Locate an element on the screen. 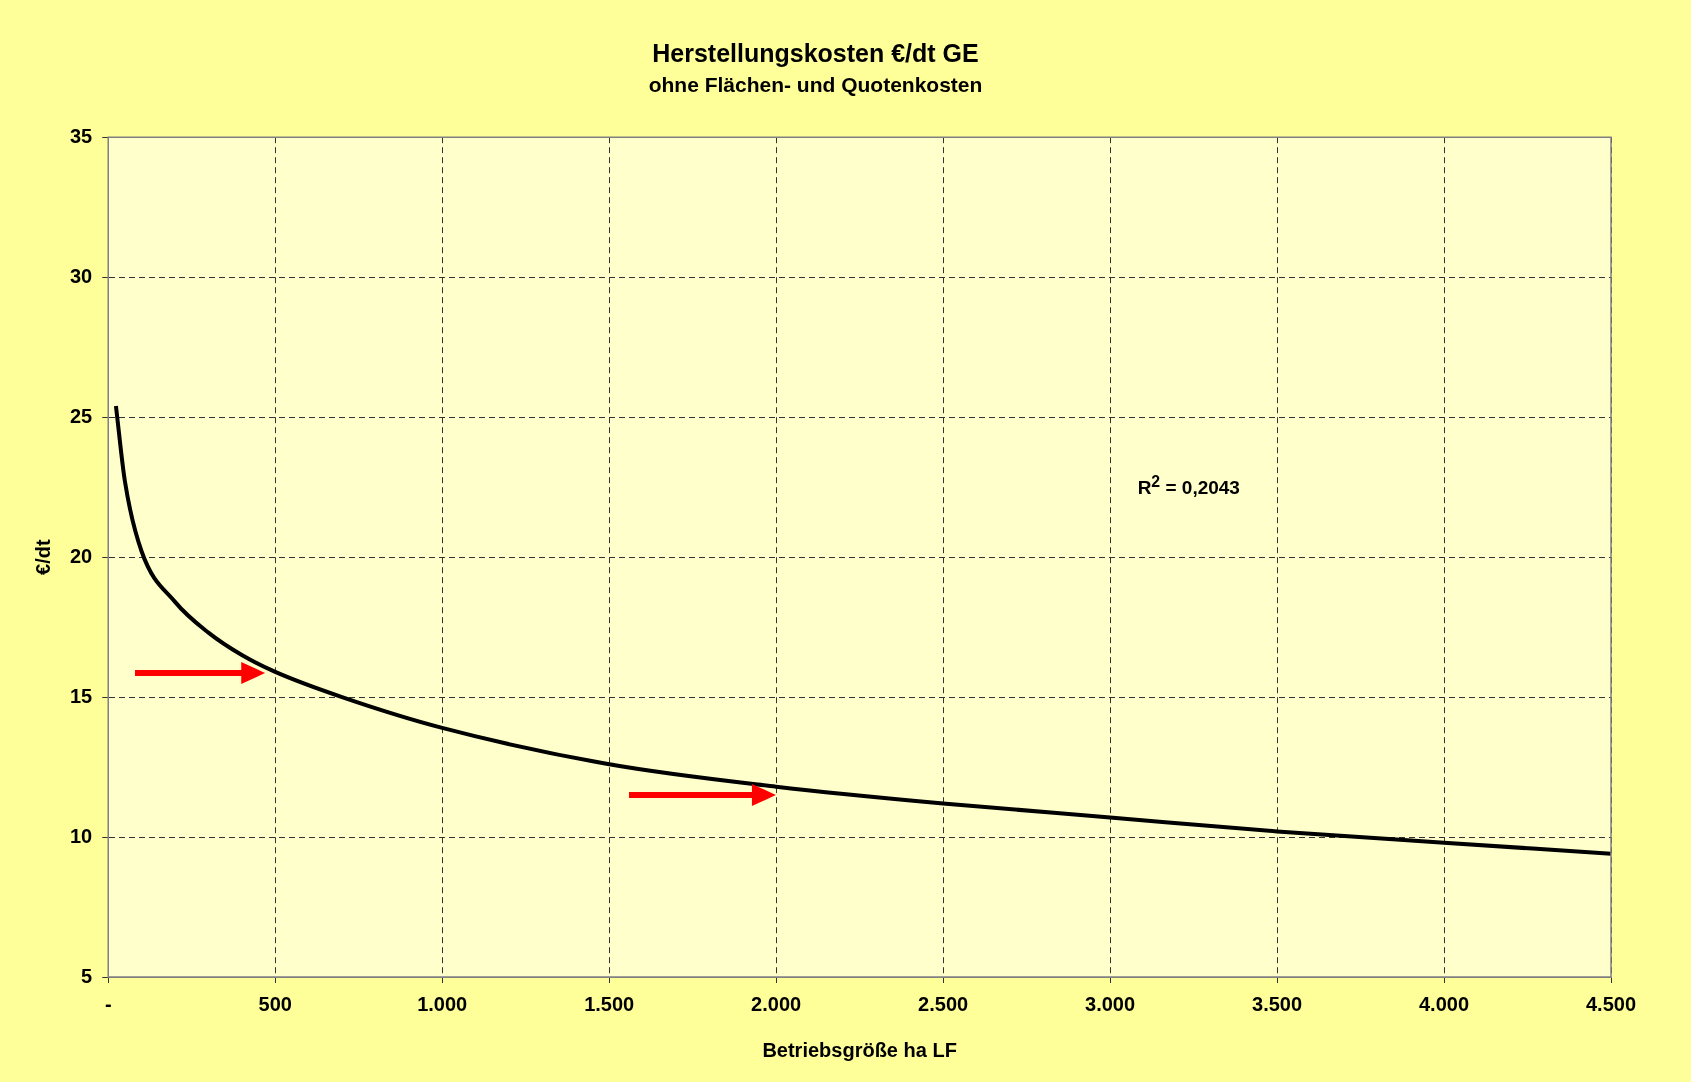  x-tick-label: 2.000 is located at coordinates (776, 1003).